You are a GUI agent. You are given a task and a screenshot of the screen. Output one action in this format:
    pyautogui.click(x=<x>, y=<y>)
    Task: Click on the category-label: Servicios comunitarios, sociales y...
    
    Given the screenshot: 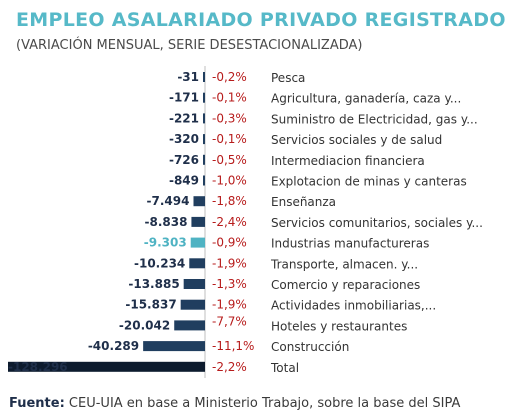 What is the action you would take?
    pyautogui.click(x=377, y=223)
    